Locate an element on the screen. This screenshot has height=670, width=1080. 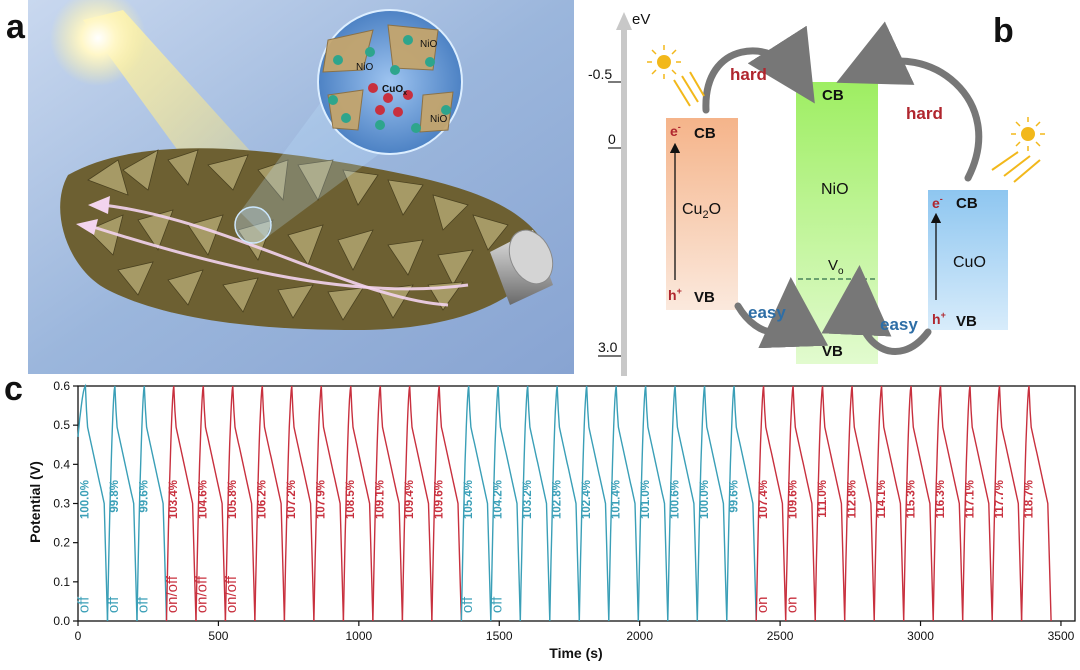
efficiency-label: 114.1% is located at coordinates (882, 499).